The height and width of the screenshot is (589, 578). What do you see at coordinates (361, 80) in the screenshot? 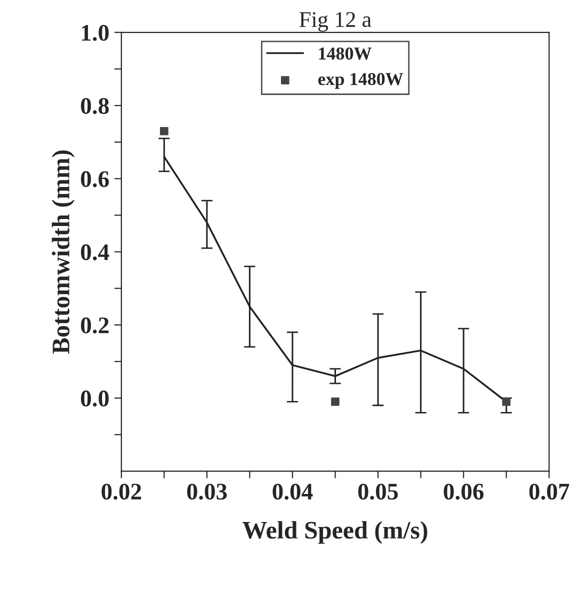
I see `legend-label: exp 1480W` at bounding box center [361, 80].